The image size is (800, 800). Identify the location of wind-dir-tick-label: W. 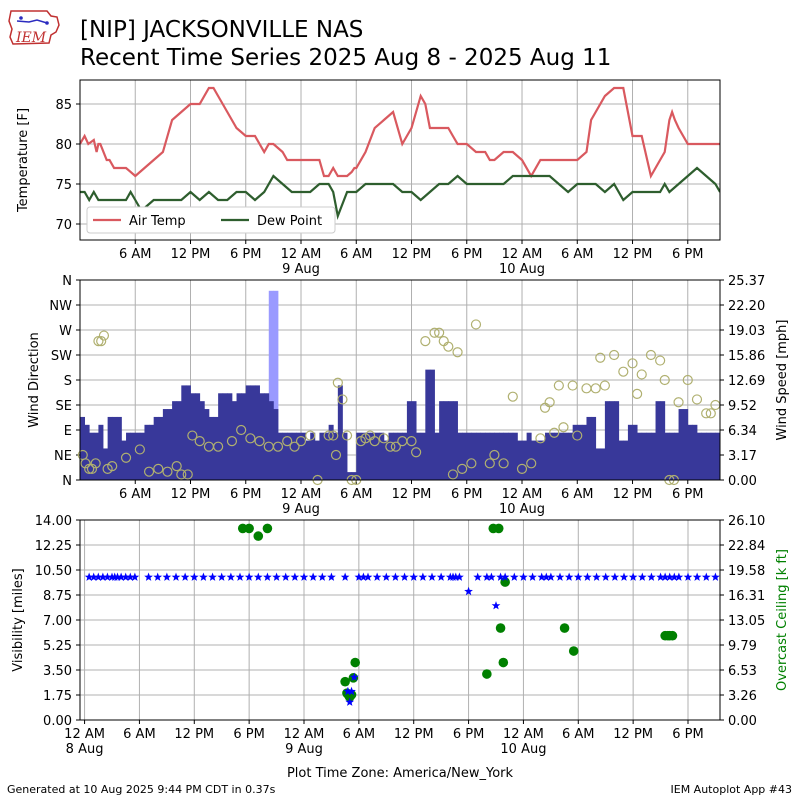
(65, 331).